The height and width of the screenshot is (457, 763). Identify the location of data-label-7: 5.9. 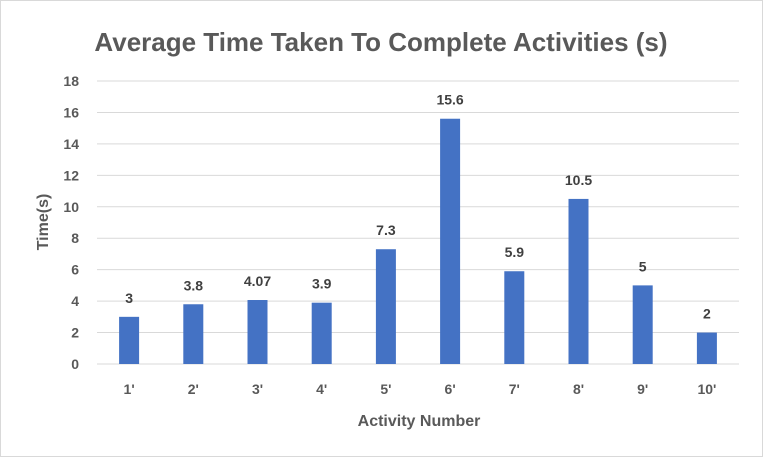
(515, 252).